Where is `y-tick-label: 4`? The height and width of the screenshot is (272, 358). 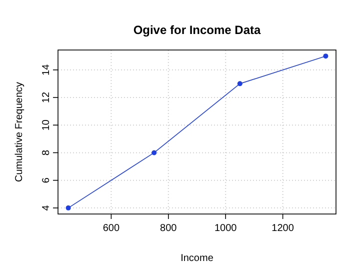 y-tick-label: 4 is located at coordinates (46, 207).